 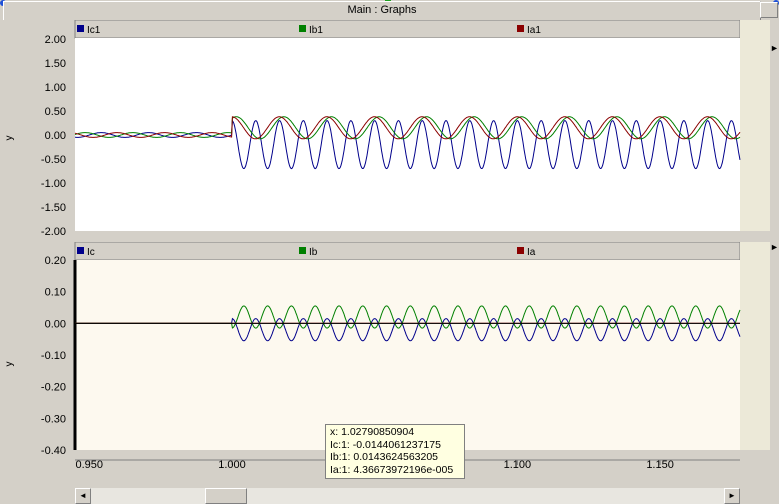 What do you see at coordinates (55, 293) in the screenshot?
I see `bottom-ytick-label: 0.10` at bounding box center [55, 293].